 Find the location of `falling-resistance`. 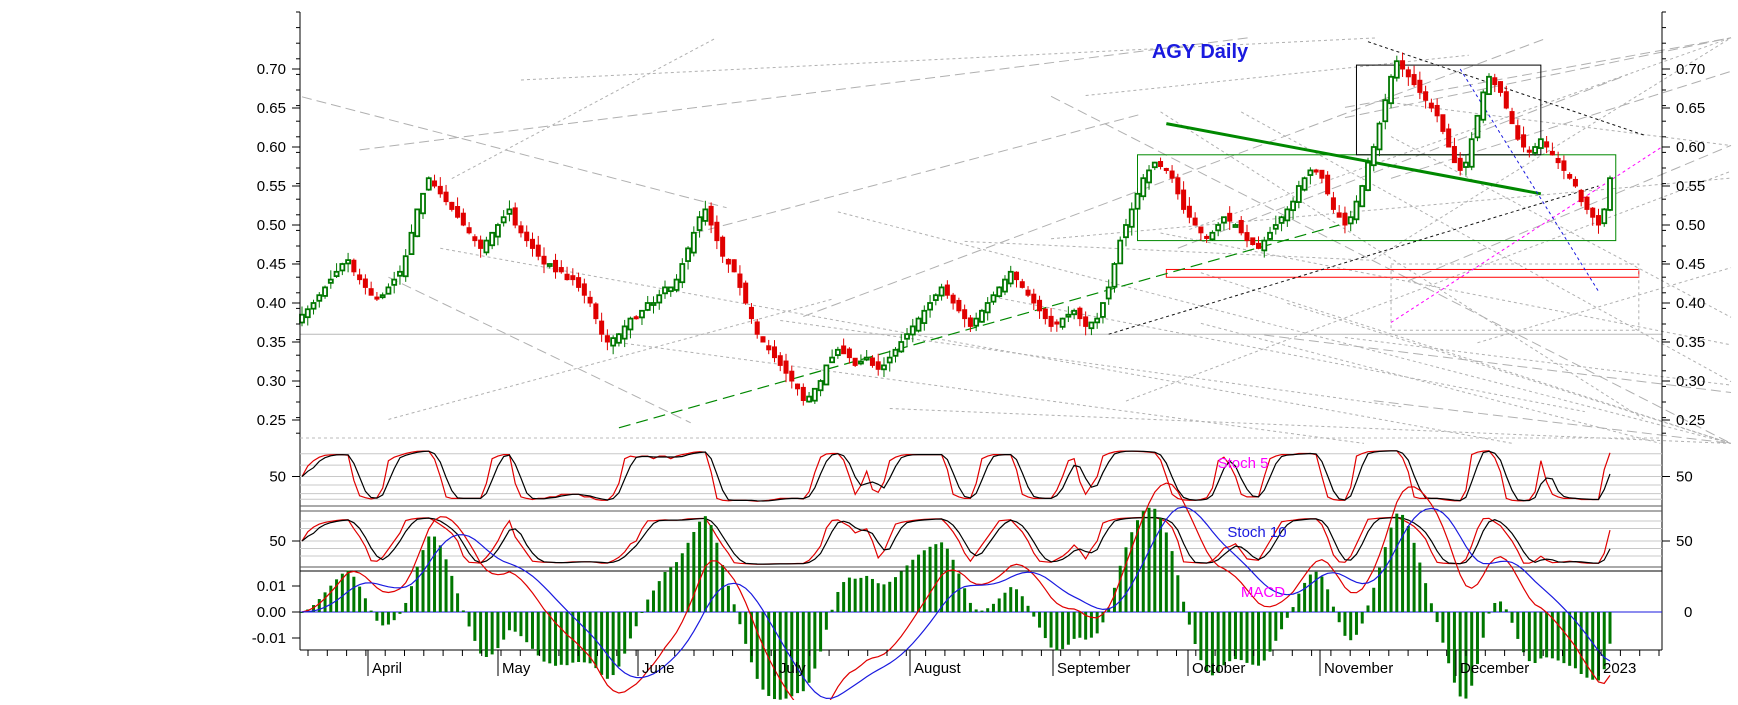

falling-resistance is located at coordinates (1354, 159).